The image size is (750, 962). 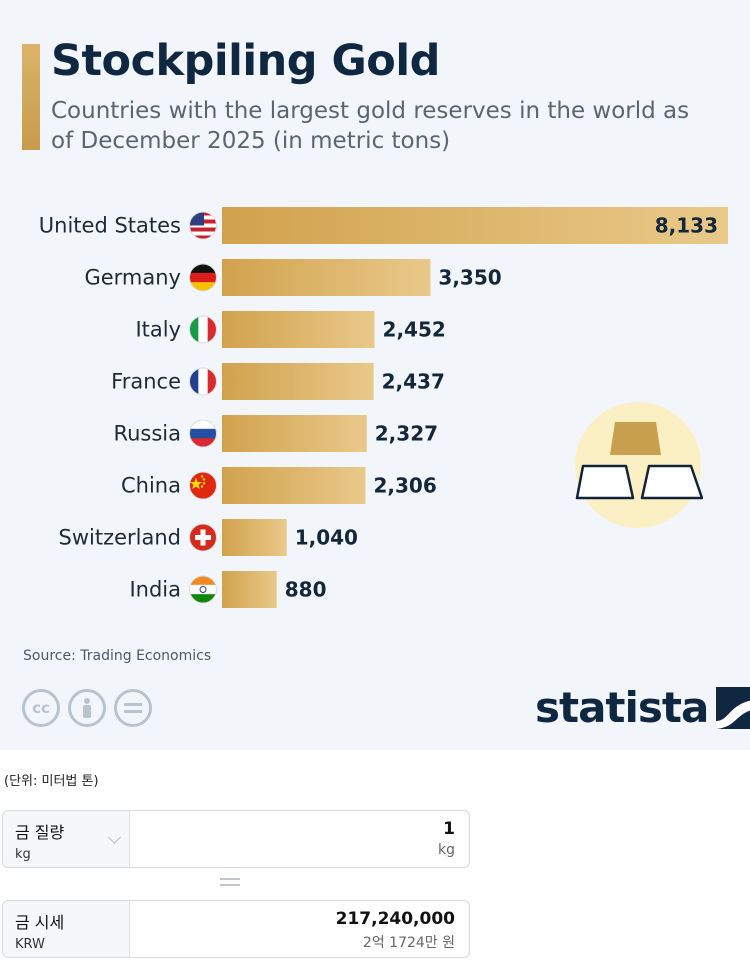 What do you see at coordinates (395, 919) in the screenshot?
I see `price-value: 217,240,000` at bounding box center [395, 919].